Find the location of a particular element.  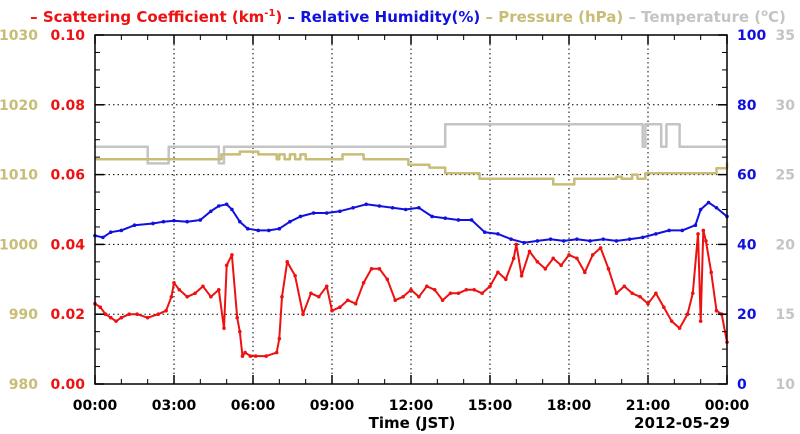

legend-suffix: C) is located at coordinates (777, 17).